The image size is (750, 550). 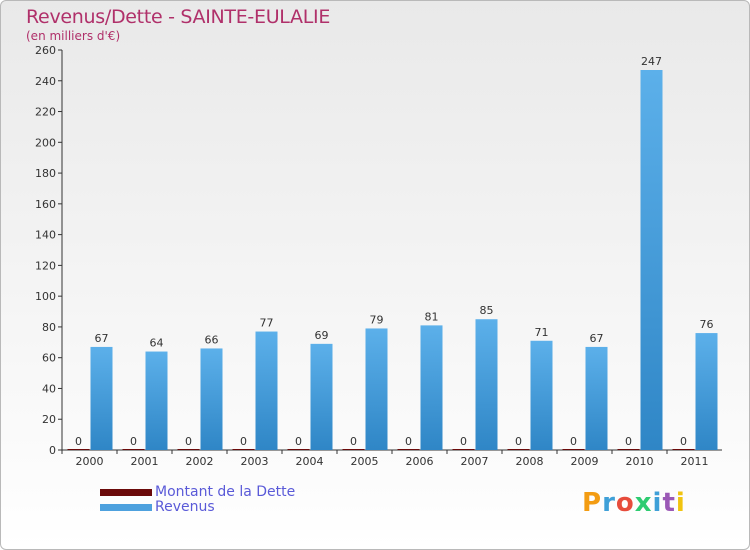 What do you see at coordinates (420, 461) in the screenshot?
I see `x-tick-label: 2006` at bounding box center [420, 461].